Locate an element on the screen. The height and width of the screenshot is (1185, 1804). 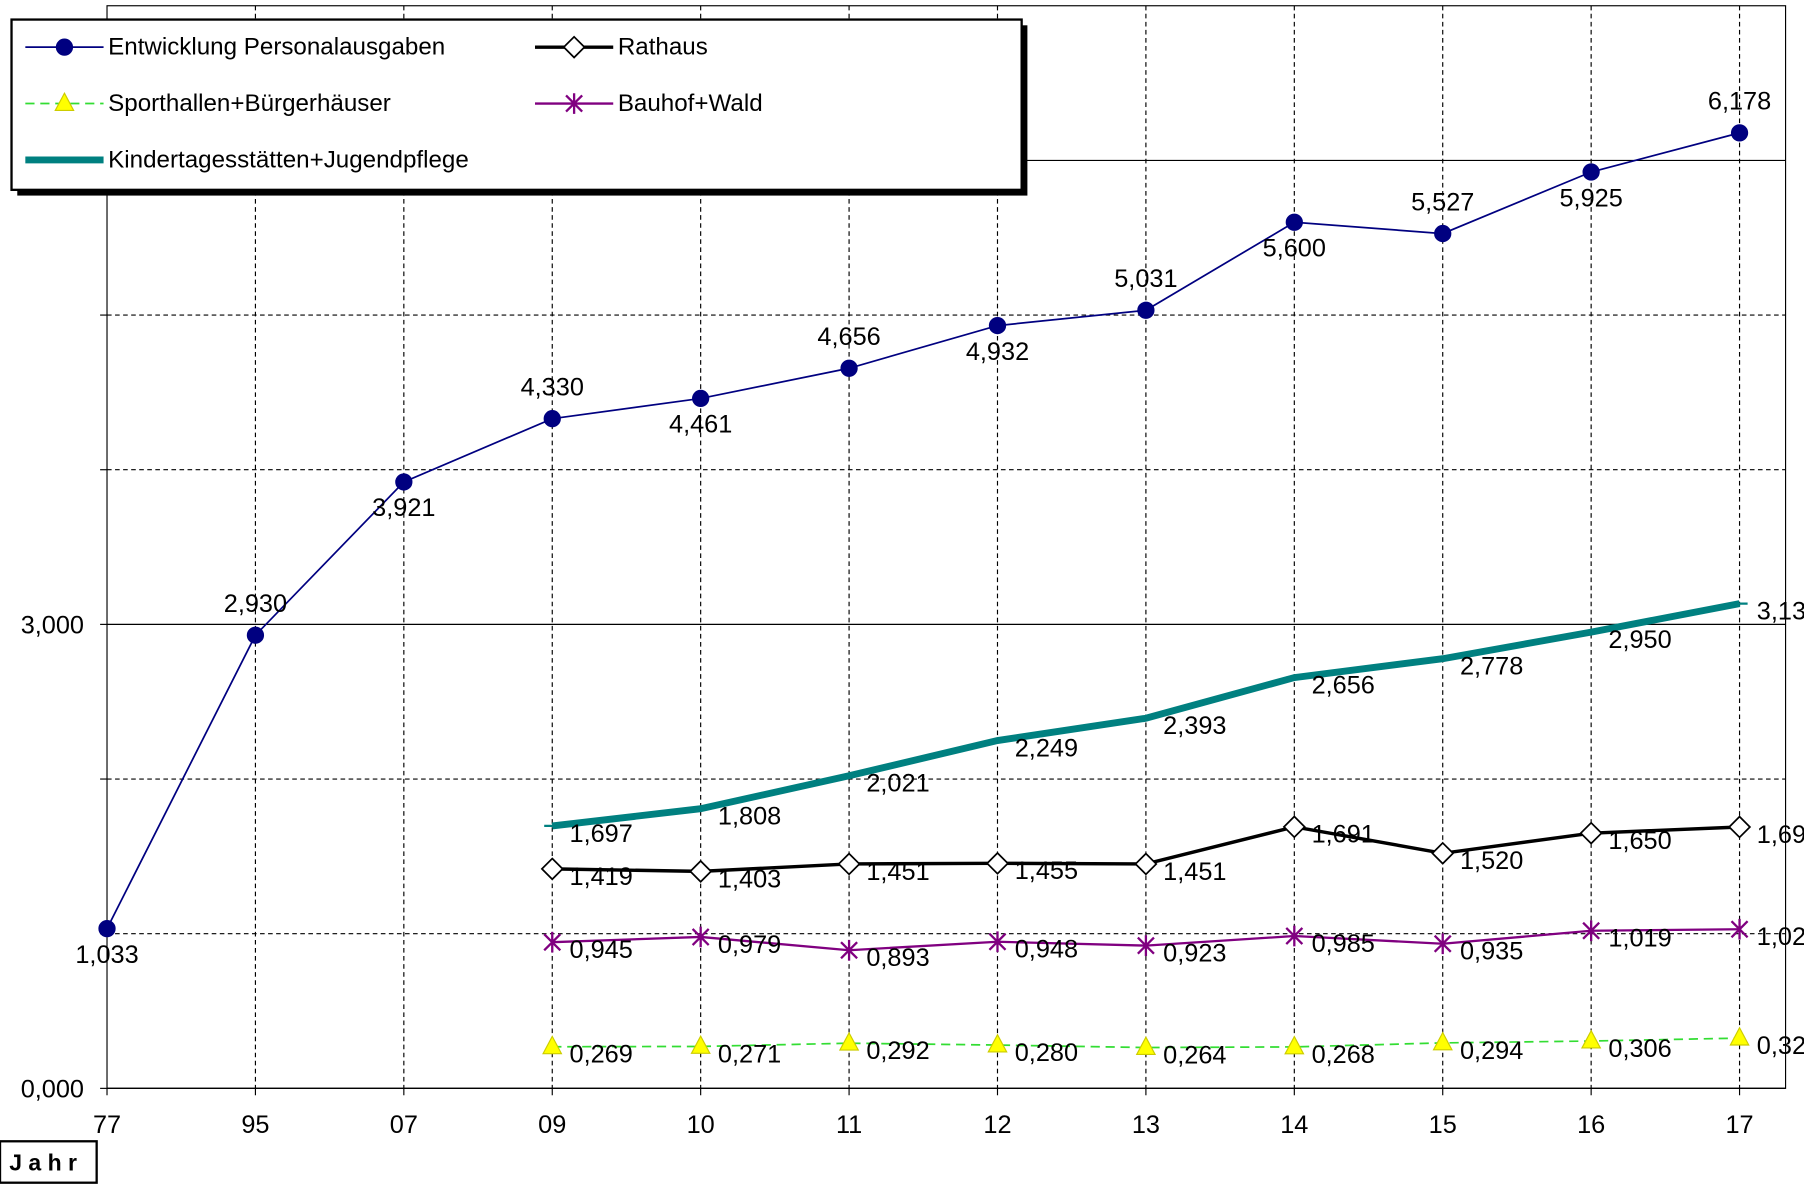
data-label: 0,292 is located at coordinates (897, 1051).